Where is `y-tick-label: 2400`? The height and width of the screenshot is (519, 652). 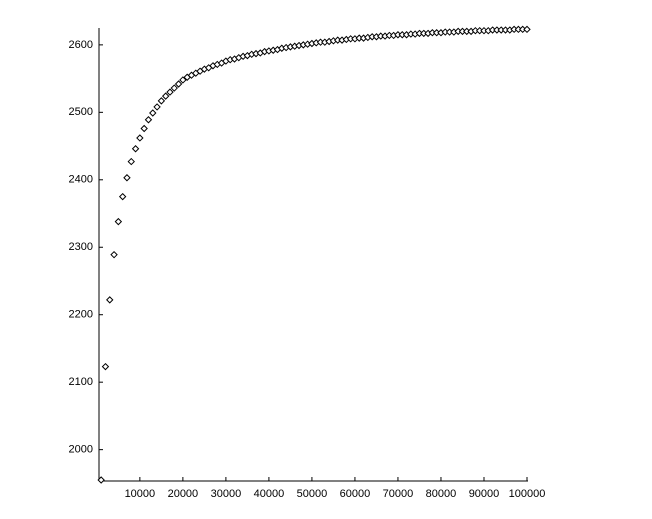
y-tick-label: 2400 is located at coordinates (81, 180).